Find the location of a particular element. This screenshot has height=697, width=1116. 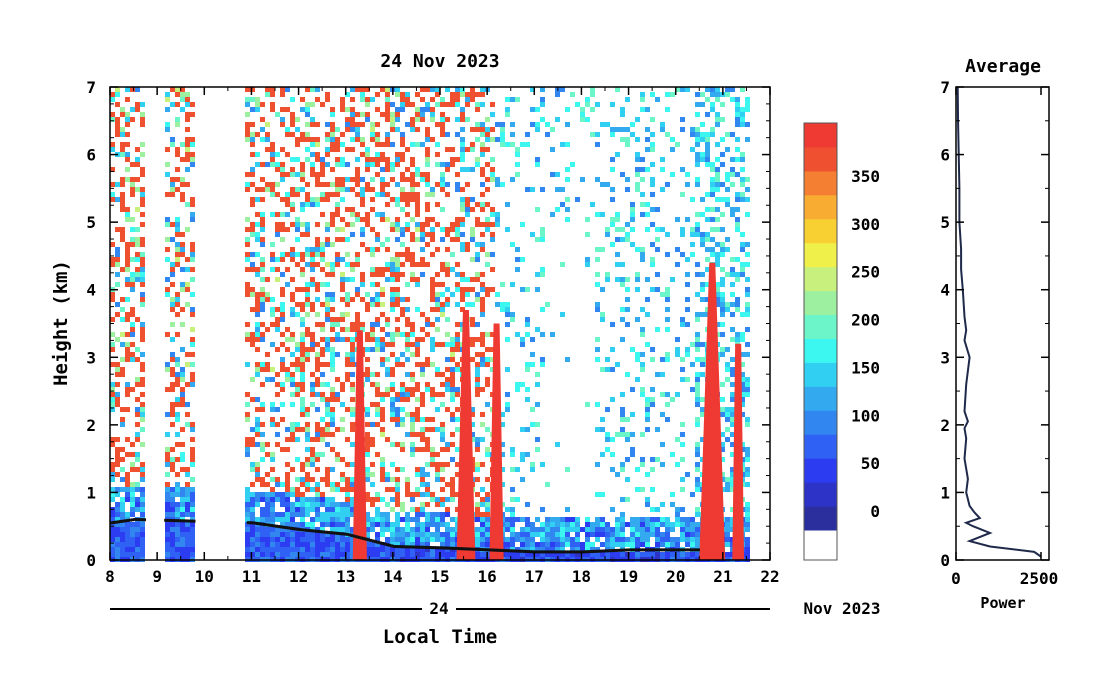

date-day-label: 24 is located at coordinates (438, 608).